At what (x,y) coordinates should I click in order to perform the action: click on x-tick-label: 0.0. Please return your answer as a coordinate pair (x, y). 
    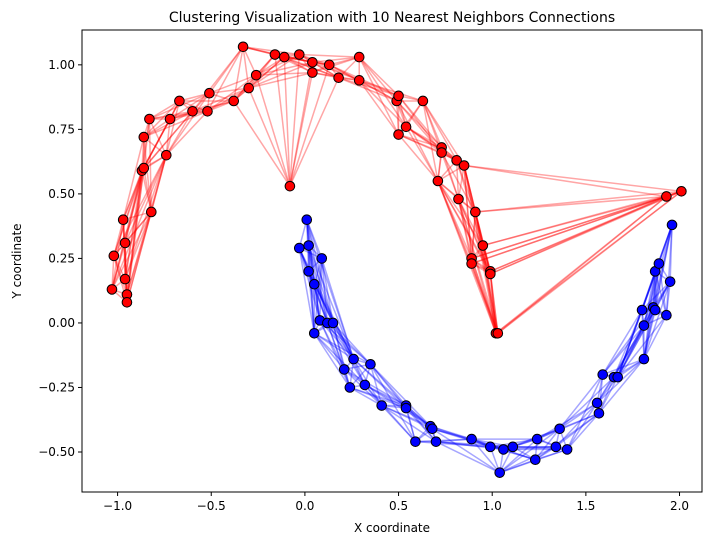
    Looking at the image, I should click on (304, 506).